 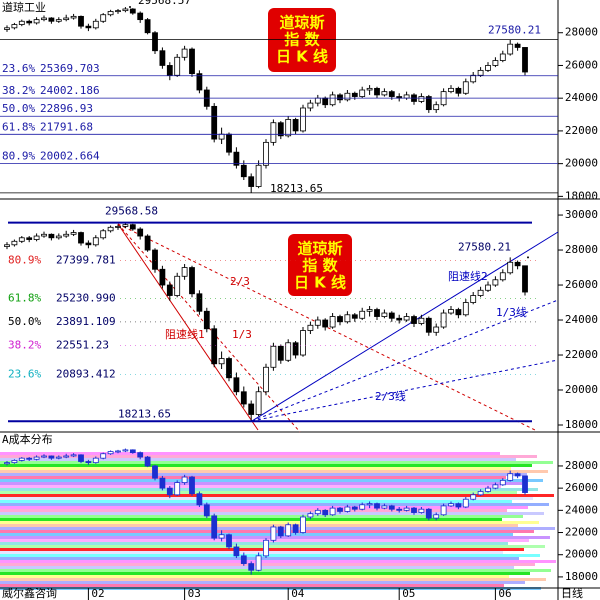 What do you see at coordinates (581, 97) in the screenshot?
I see `y-tick-label: 24000` at bounding box center [581, 97].